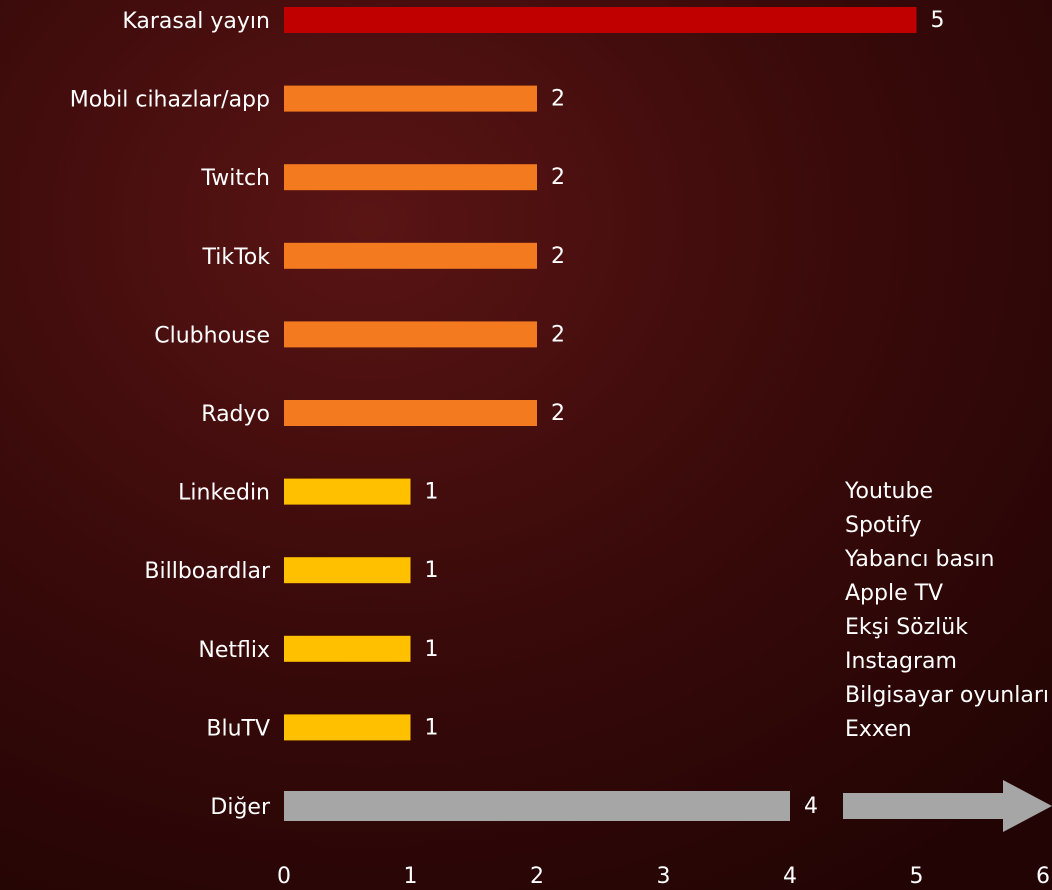 Image resolution: width=1052 pixels, height=890 pixels. I want to click on y-tick-label: Netflix, so click(234, 650).